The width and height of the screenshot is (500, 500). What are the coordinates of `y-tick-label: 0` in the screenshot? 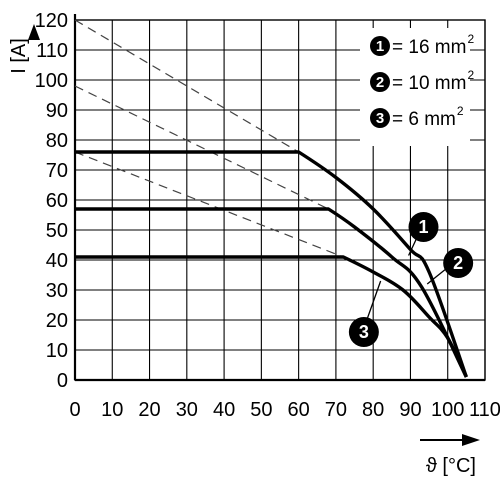 It's located at (62, 381).